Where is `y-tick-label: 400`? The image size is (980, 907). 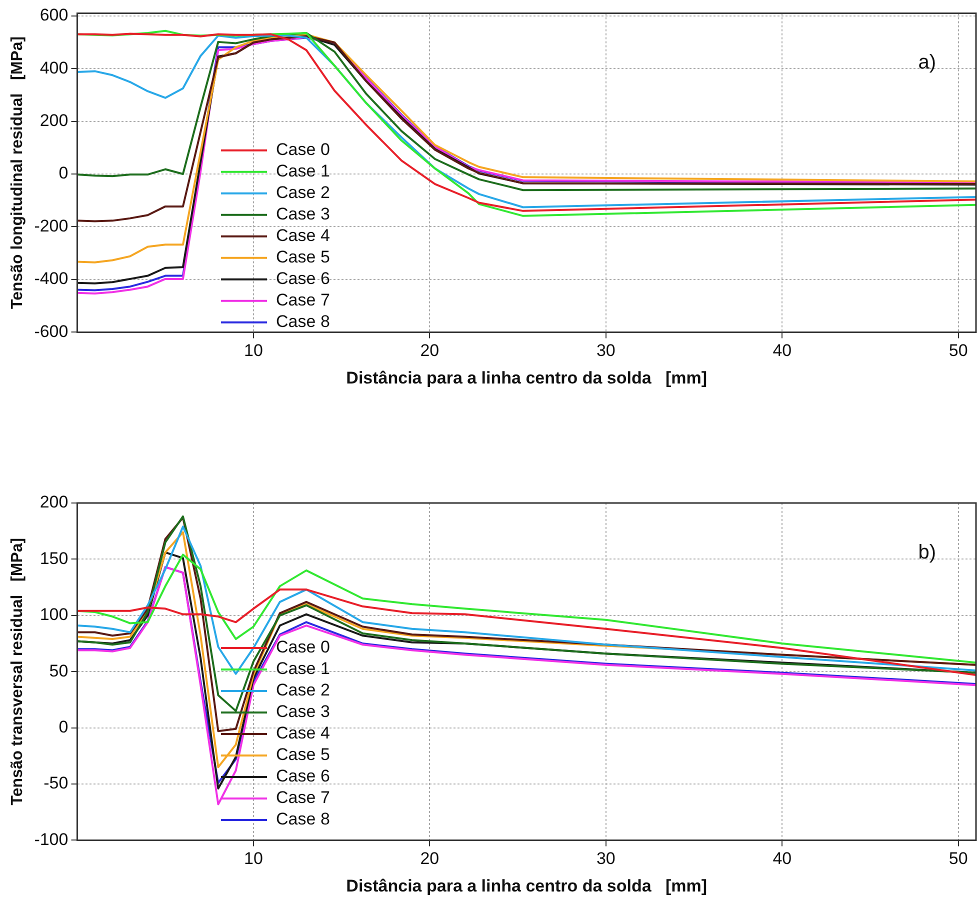
y-tick-label: 400 is located at coordinates (54, 68).